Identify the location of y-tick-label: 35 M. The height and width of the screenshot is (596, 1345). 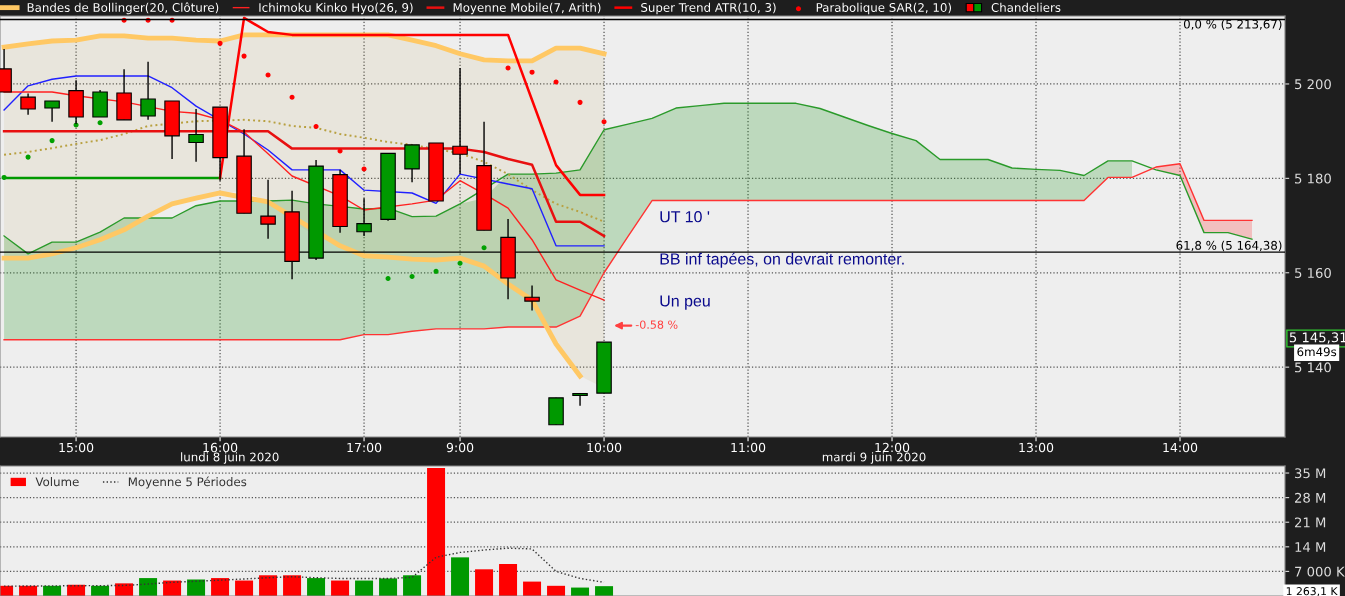
(1310, 473).